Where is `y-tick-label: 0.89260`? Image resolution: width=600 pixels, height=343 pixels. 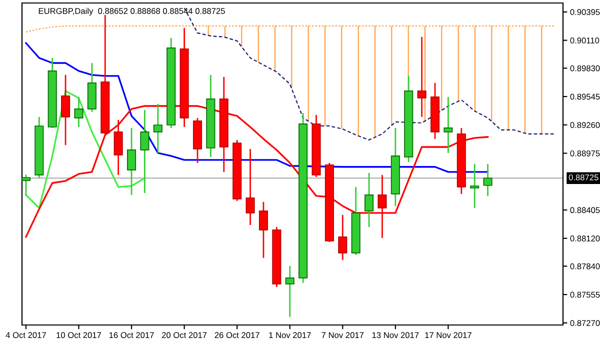
y-tick-label: 0.89260 is located at coordinates (585, 125).